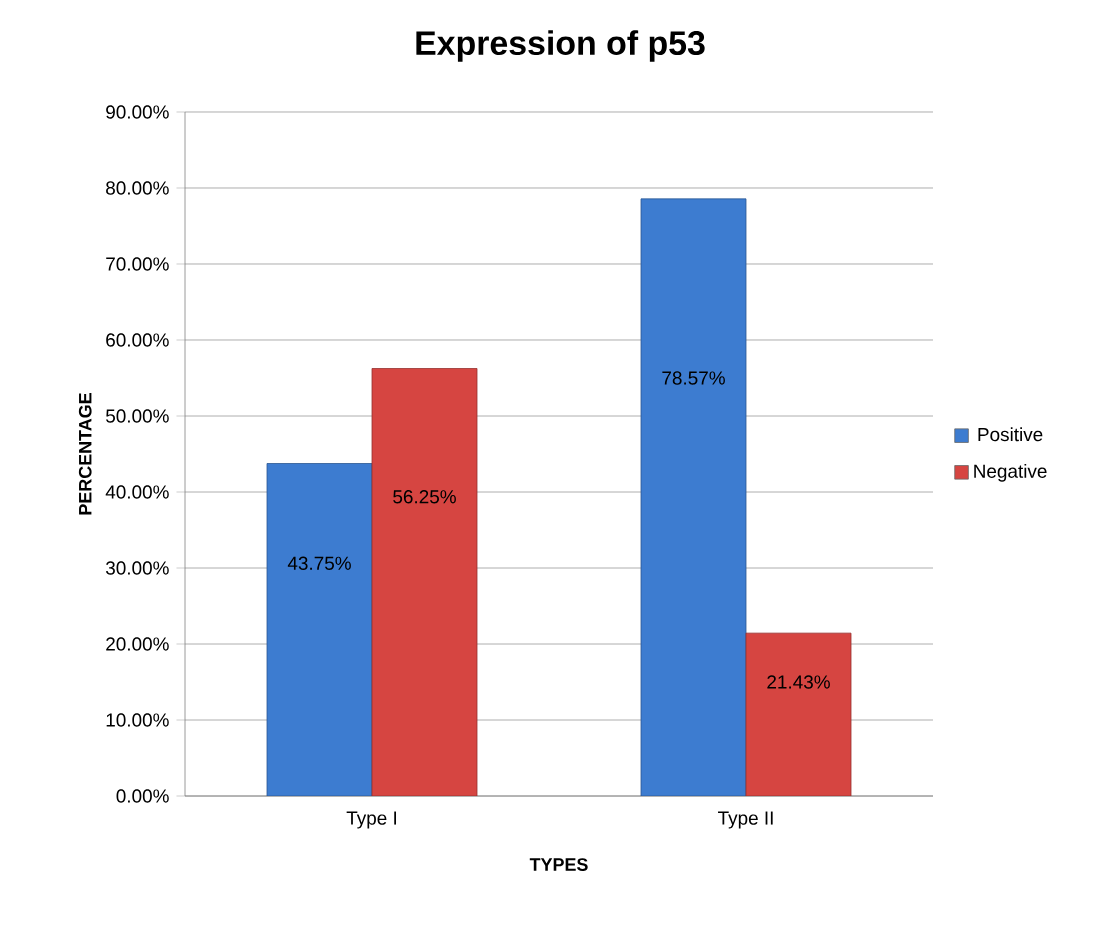 This screenshot has height=926, width=1104. What do you see at coordinates (137, 416) in the screenshot?
I see `y-tick-label: 50.00%` at bounding box center [137, 416].